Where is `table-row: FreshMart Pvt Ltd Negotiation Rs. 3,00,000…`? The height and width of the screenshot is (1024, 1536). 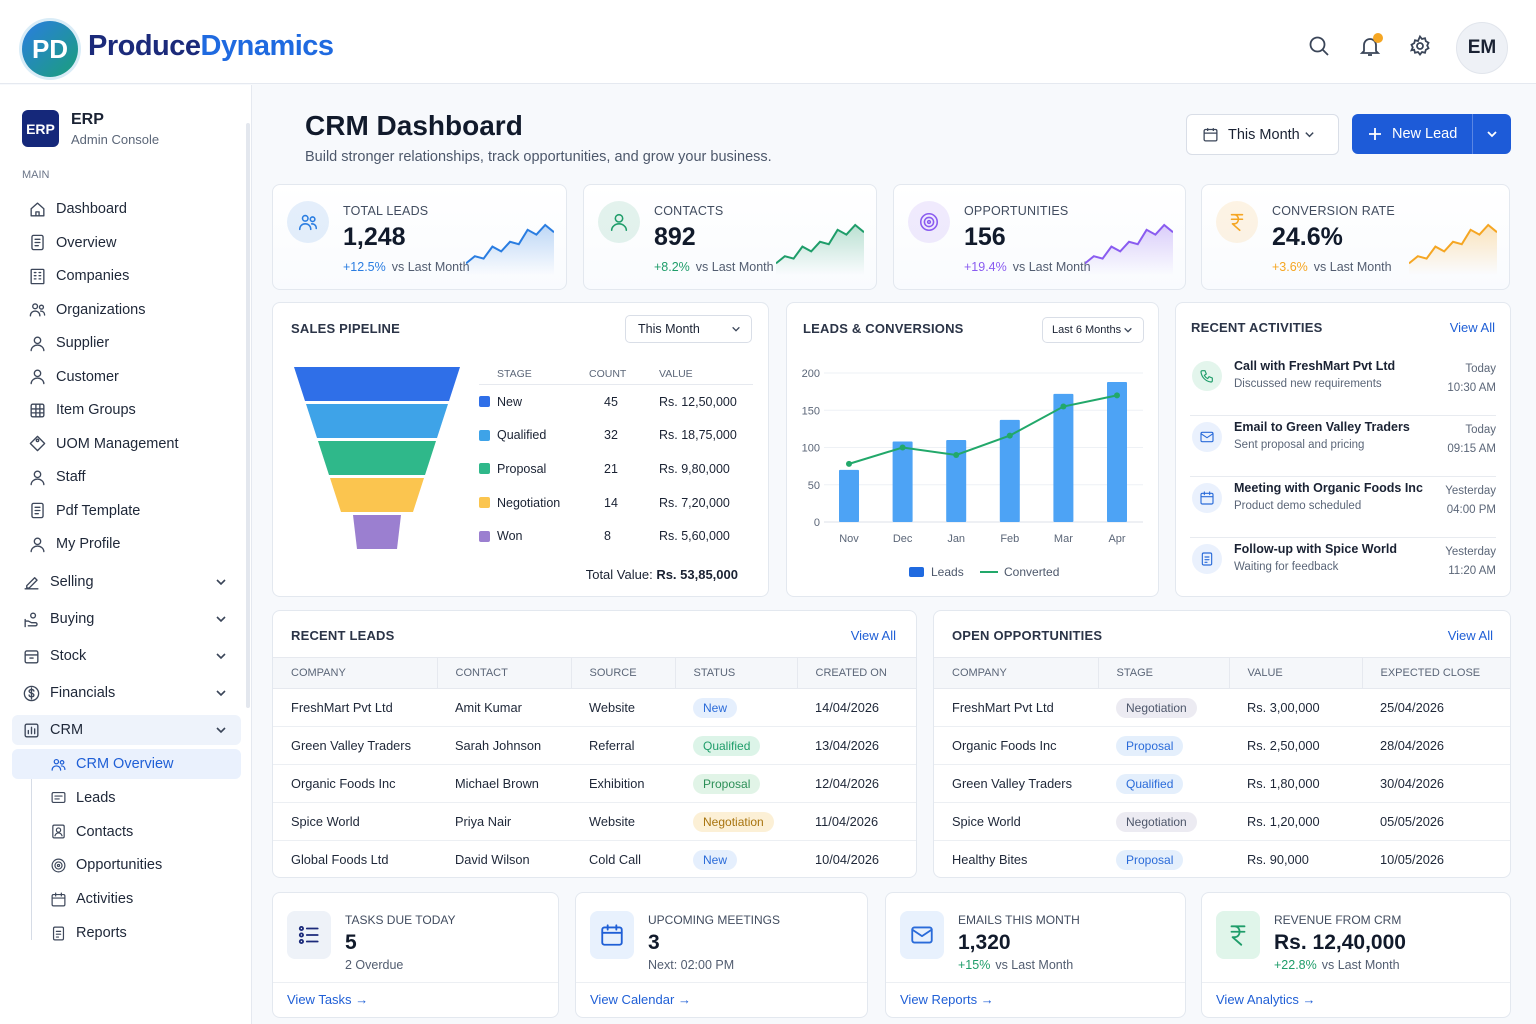
table-row: FreshMart Pvt Ltd Negotiation Rs. 3,00,000… is located at coordinates (1222, 707).